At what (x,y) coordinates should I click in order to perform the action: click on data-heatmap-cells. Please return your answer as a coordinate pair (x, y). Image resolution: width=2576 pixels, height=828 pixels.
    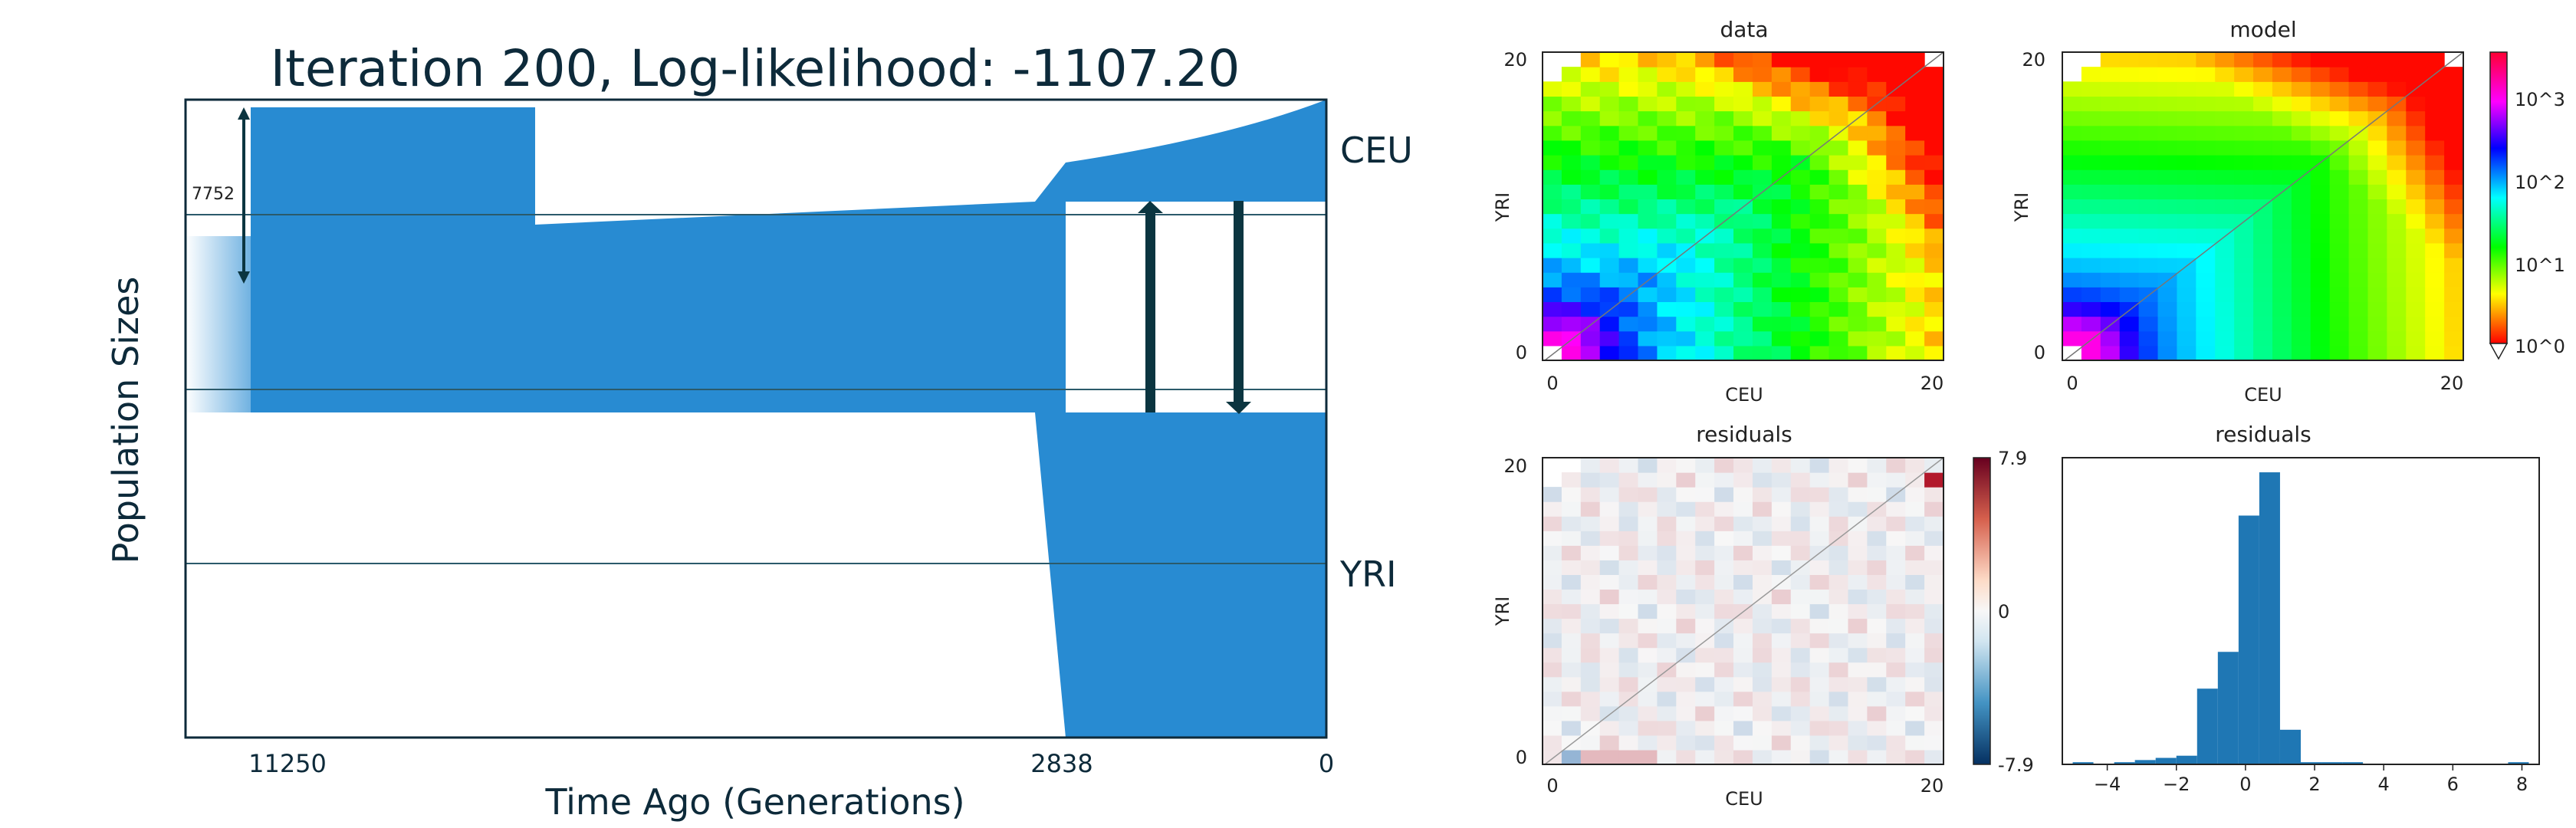
    Looking at the image, I should click on (1743, 206).